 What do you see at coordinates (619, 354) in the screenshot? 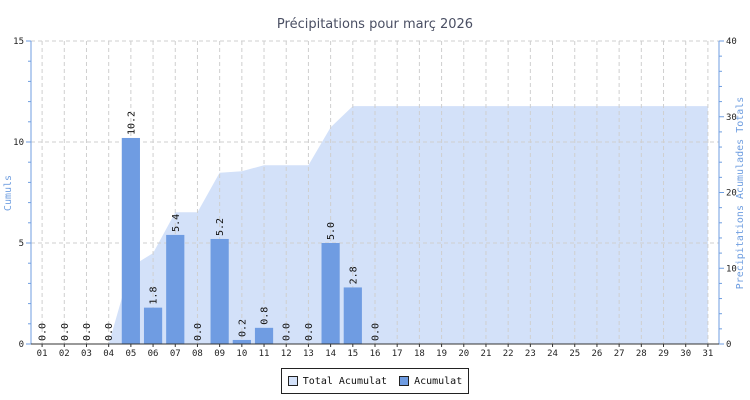
I see `x-tick-label: 27` at bounding box center [619, 354].